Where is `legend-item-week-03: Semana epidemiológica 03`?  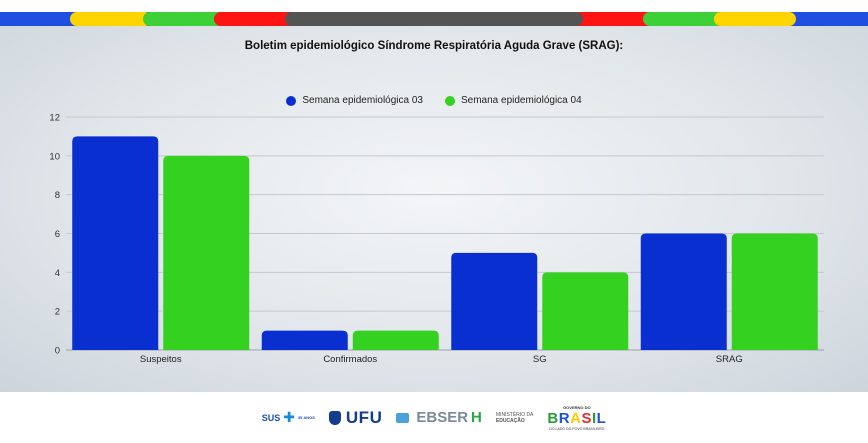 legend-item-week-03: Semana epidemiológica 03 is located at coordinates (354, 100).